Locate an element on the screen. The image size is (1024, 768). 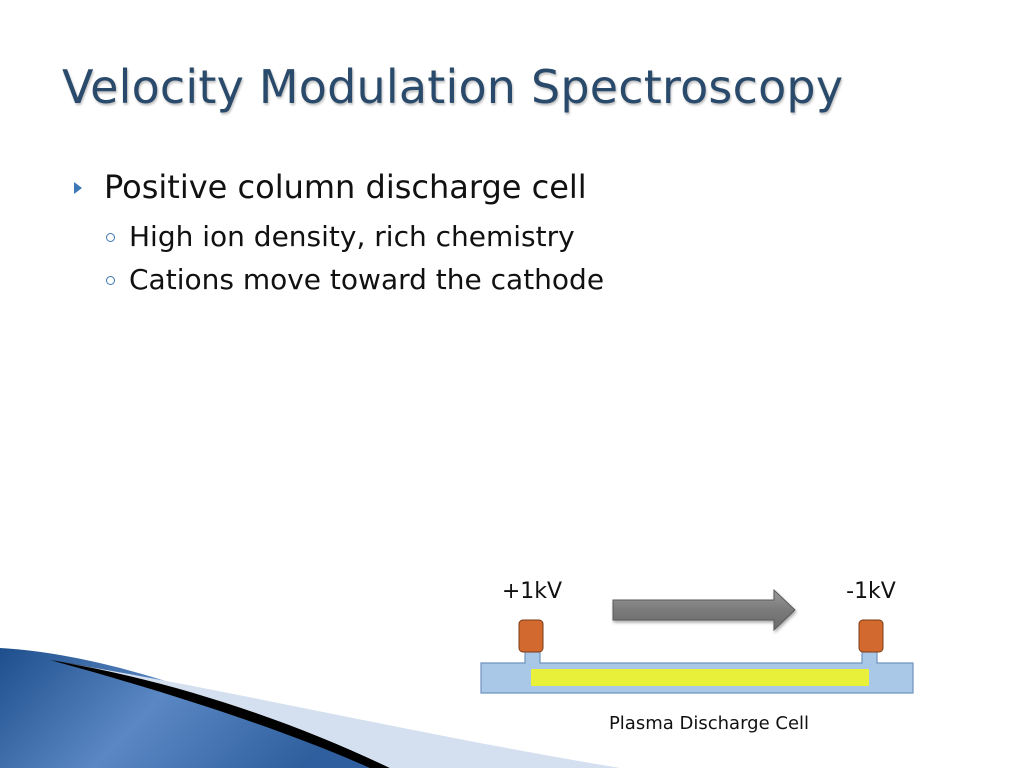
right-voltage-label: -1kV is located at coordinates (871, 591).